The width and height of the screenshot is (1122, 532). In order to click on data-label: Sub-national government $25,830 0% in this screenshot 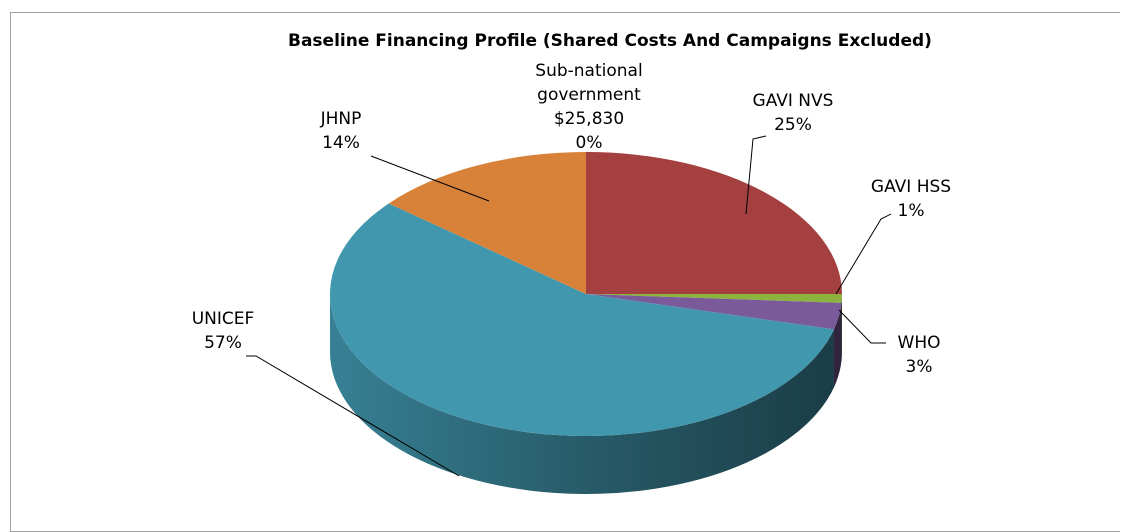, I will do `click(589, 107)`.